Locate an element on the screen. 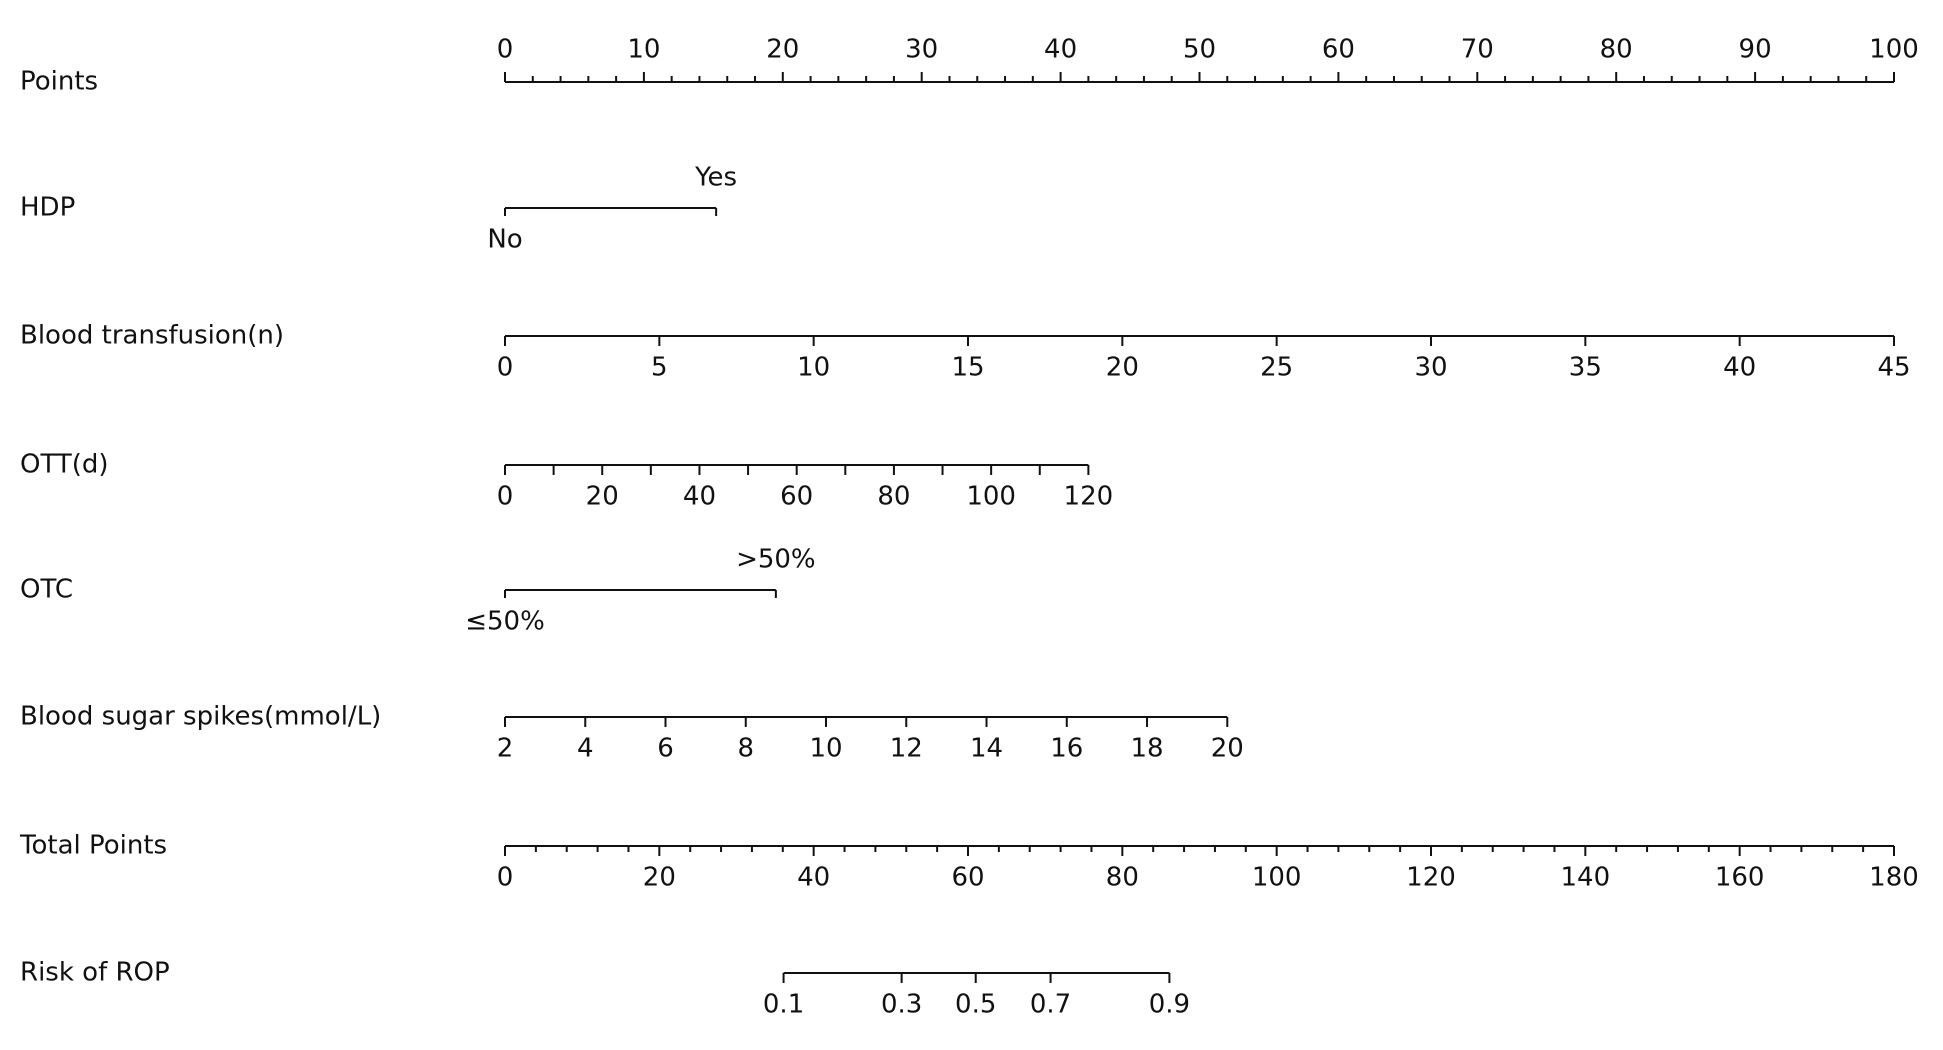 The height and width of the screenshot is (1050, 1943). tick-label: 8 is located at coordinates (745, 749).